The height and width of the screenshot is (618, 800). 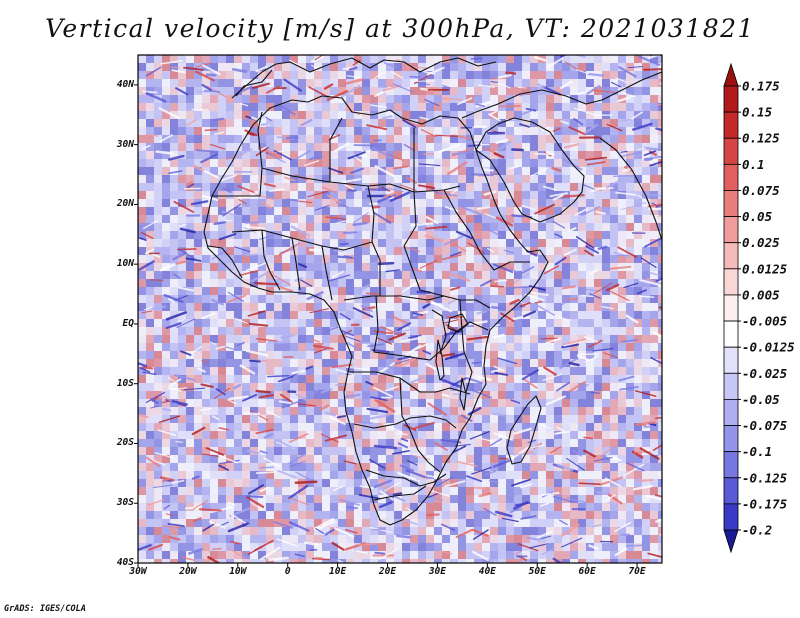 What do you see at coordinates (765, 373) in the screenshot?
I see `colorbar-label: -0.025` at bounding box center [765, 373].